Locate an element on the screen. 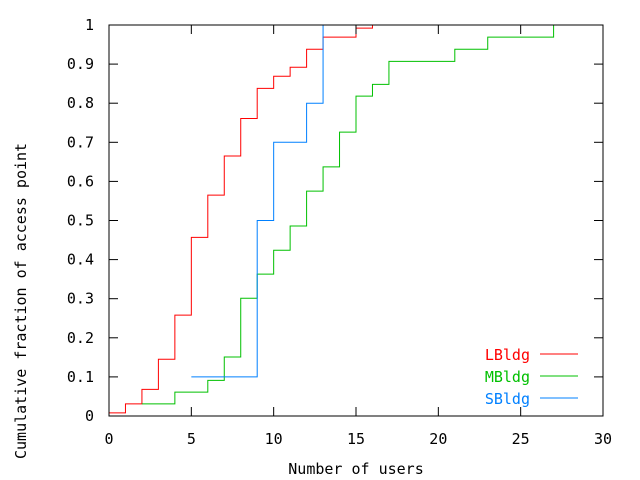 This screenshot has width=640, height=480. y-tick-label: 1 is located at coordinates (89, 25).